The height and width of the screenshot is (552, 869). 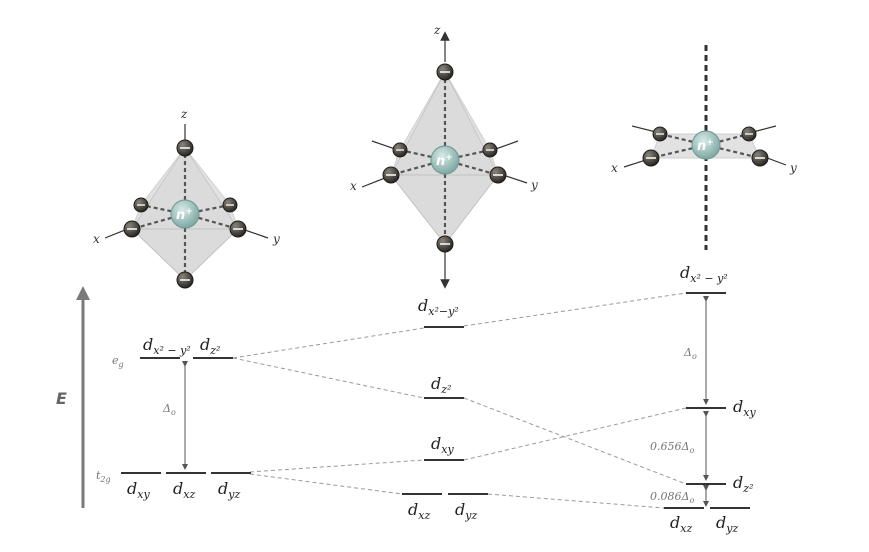 What do you see at coordinates (103, 476) in the screenshot?
I see `label-t2g: t2g` at bounding box center [103, 476].